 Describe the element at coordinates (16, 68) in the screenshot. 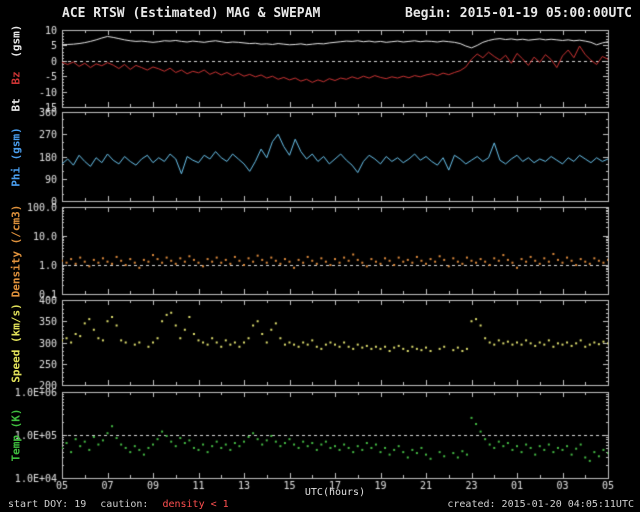

I see `yaxis-label-mag: Bt Bz (gsm)` at that location.